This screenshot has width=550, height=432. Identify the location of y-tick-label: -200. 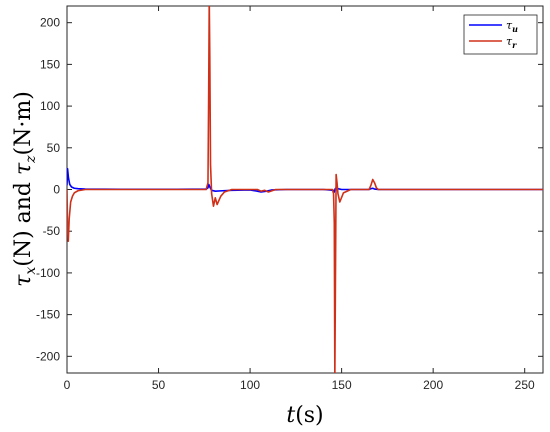
(48, 356).